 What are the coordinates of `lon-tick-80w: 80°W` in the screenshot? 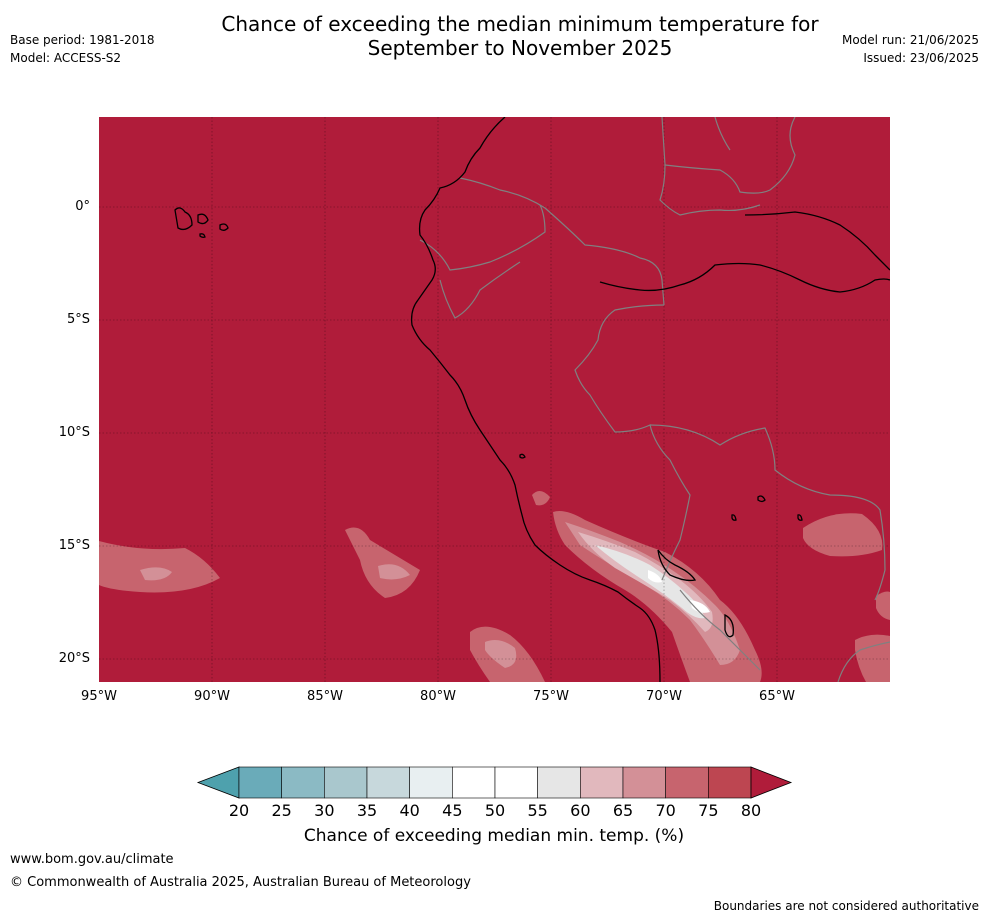 It's located at (438, 696).